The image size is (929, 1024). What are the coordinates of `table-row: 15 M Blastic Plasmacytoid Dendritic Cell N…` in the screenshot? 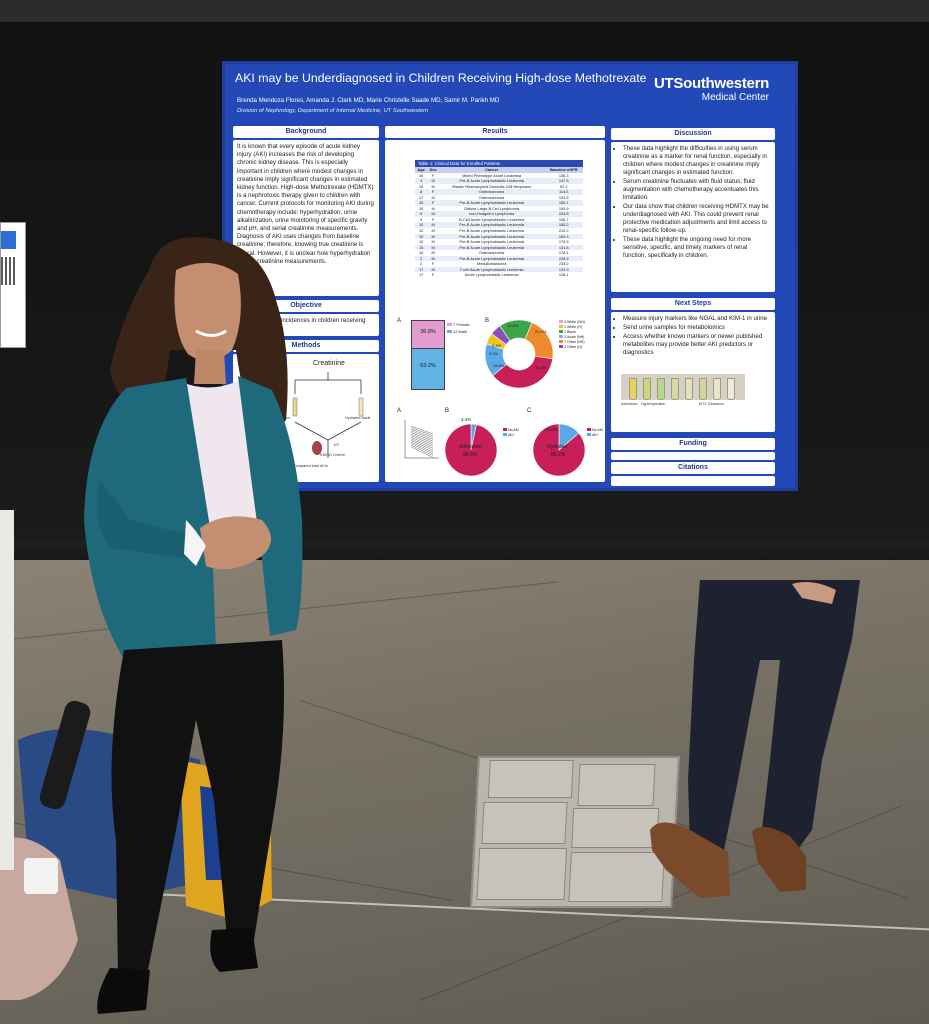 It's located at (499, 187).